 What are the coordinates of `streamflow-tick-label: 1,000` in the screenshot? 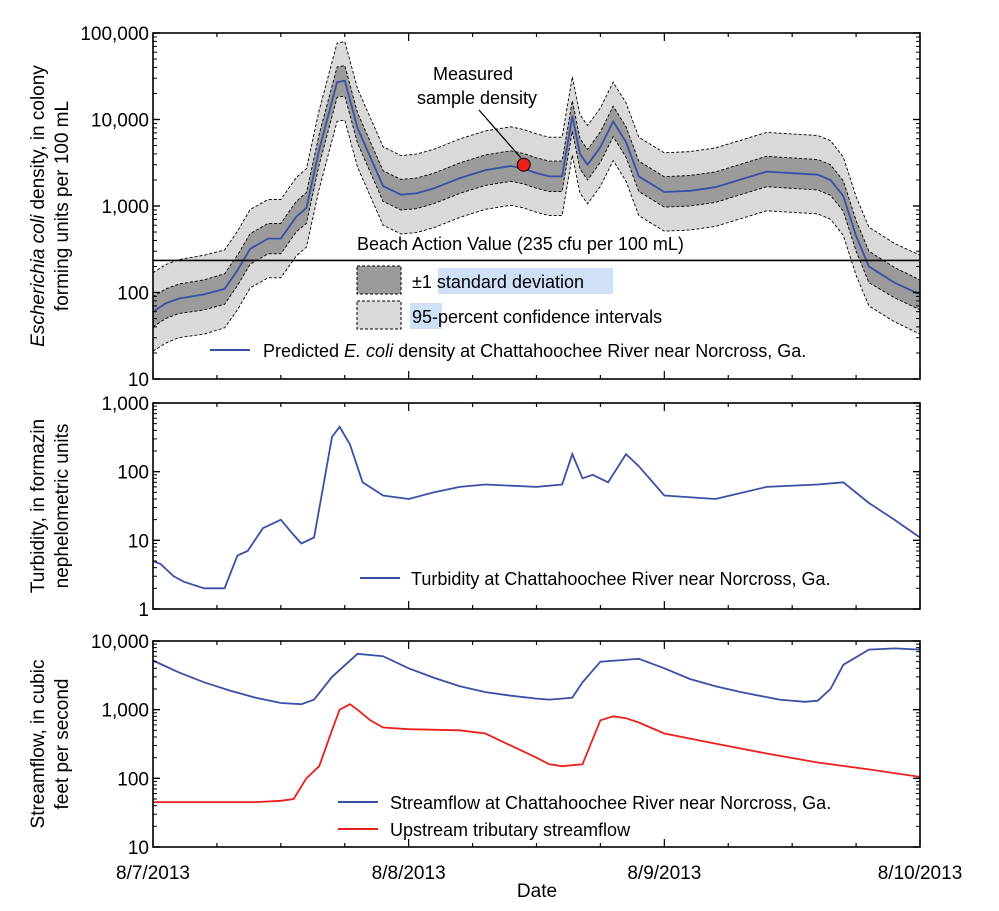 It's located at (125, 711).